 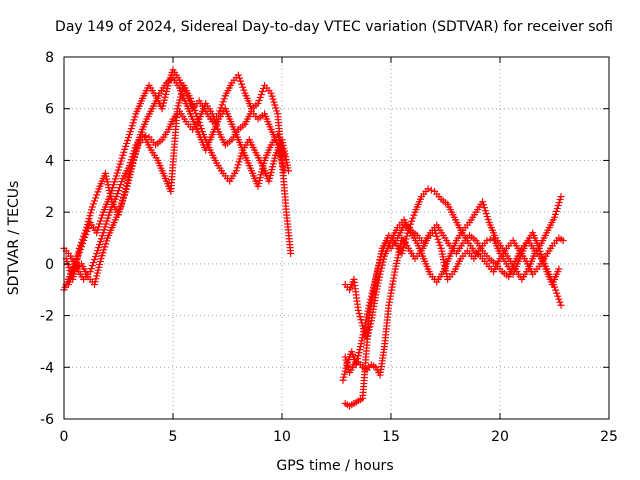 What do you see at coordinates (391, 437) in the screenshot?
I see `x-tick-label: 15` at bounding box center [391, 437].